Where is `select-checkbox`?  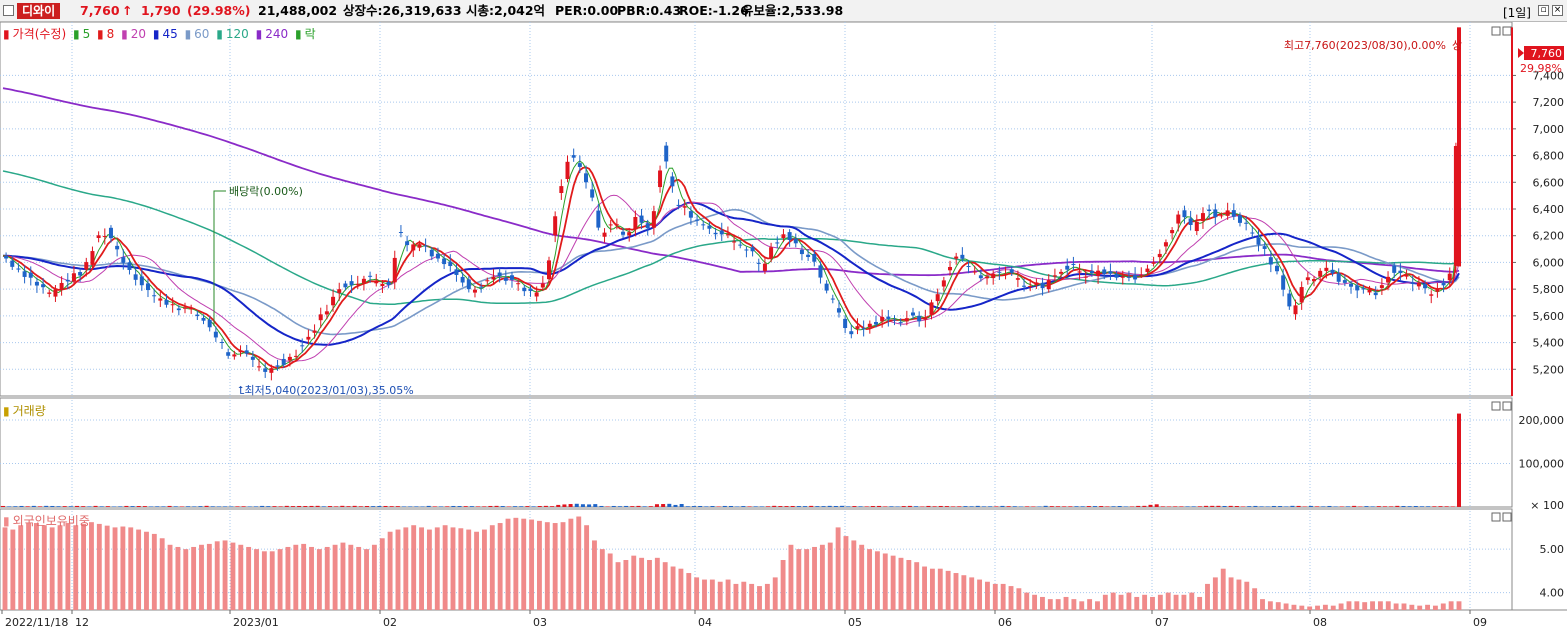 select-checkbox is located at coordinates (8, 10).